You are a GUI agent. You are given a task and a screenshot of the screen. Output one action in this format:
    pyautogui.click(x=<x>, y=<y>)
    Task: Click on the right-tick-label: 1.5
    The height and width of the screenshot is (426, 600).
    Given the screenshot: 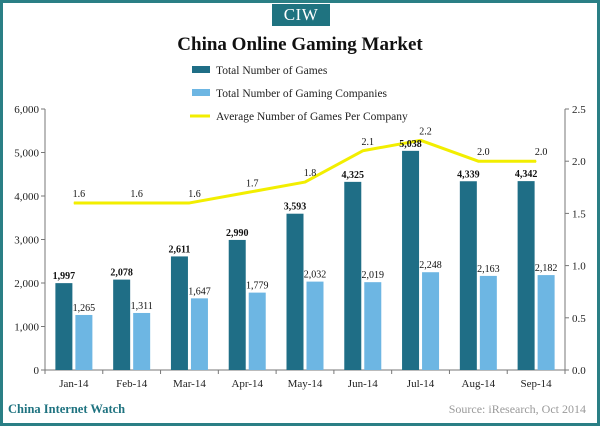 What is the action you would take?
    pyautogui.click(x=579, y=214)
    